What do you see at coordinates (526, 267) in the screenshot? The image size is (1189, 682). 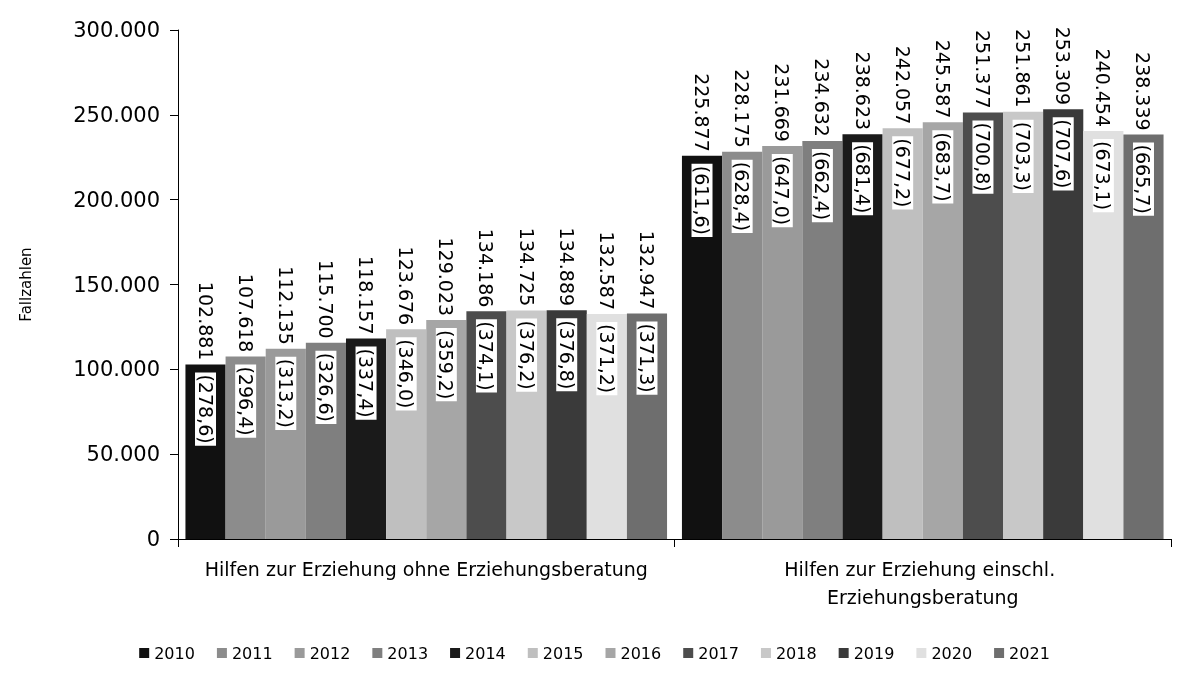 I see `data-label: 134.725` at bounding box center [526, 267].